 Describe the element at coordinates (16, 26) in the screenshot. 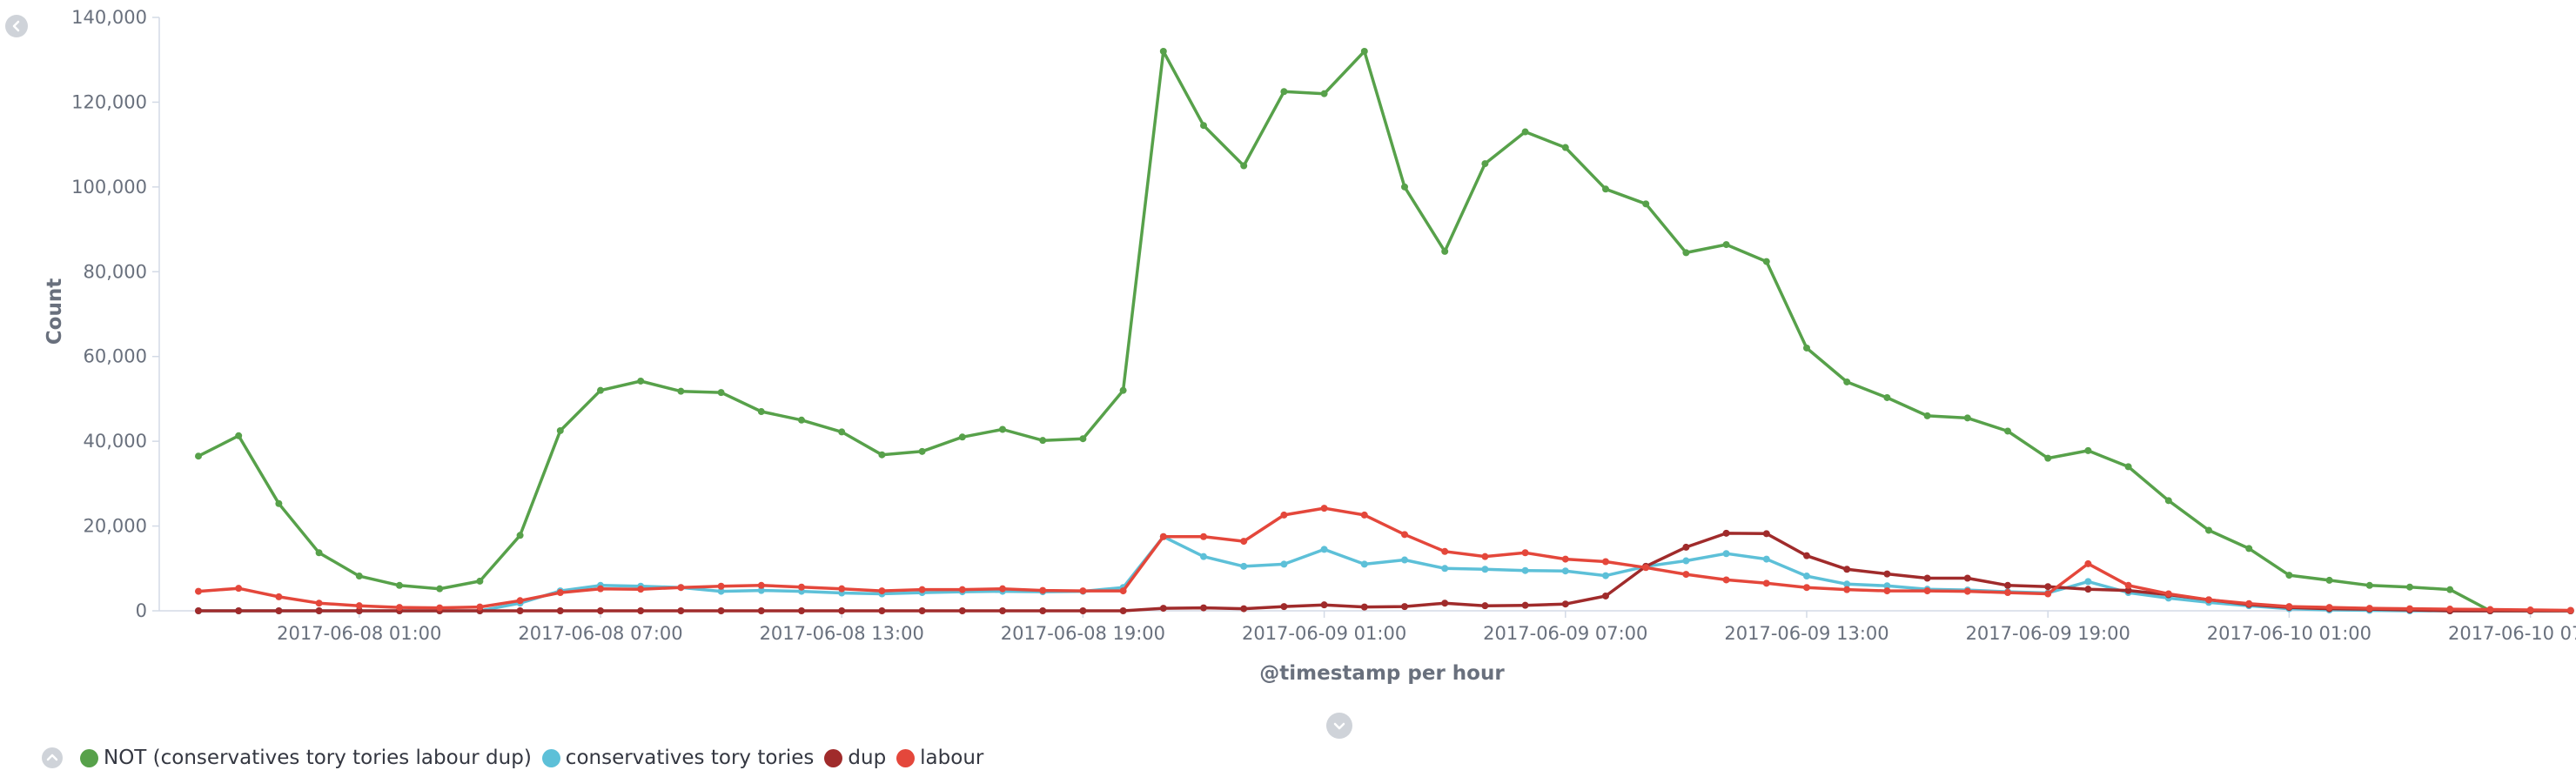

I see `collapse-sidebar-button` at that location.